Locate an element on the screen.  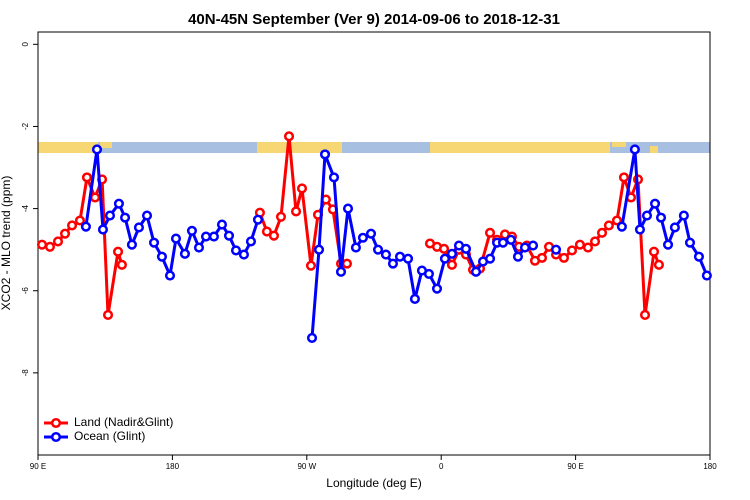
x-tick-label: 90 E is located at coordinates (38, 466).